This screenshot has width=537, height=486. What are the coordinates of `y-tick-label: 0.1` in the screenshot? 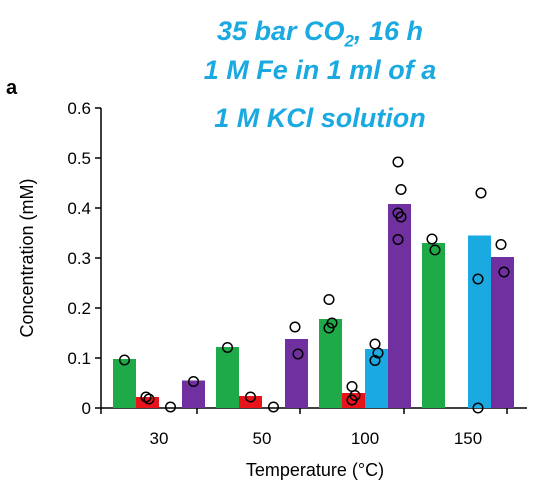 It's located at (79, 358).